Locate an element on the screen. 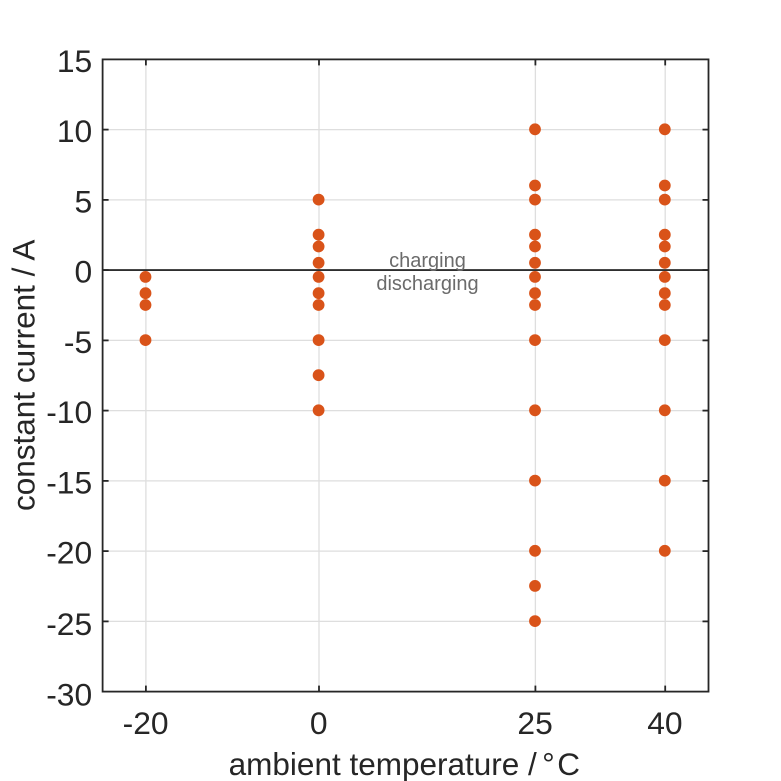  svg-text: constant current / A is located at coordinates (24, 375).